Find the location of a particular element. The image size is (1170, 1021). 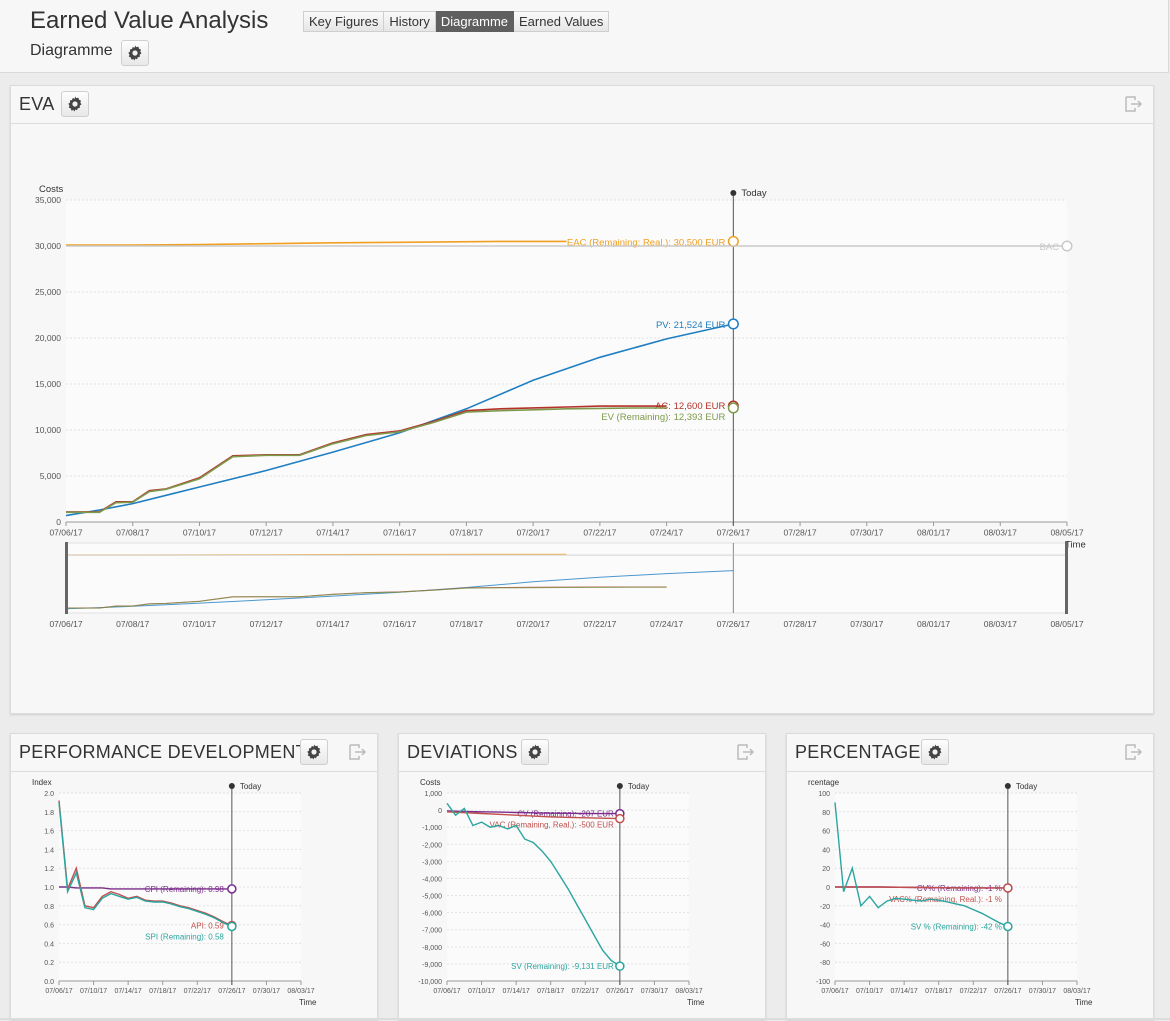

series-label: EAC (Remaining; Real.): 30,500 EUR is located at coordinates (646, 242).